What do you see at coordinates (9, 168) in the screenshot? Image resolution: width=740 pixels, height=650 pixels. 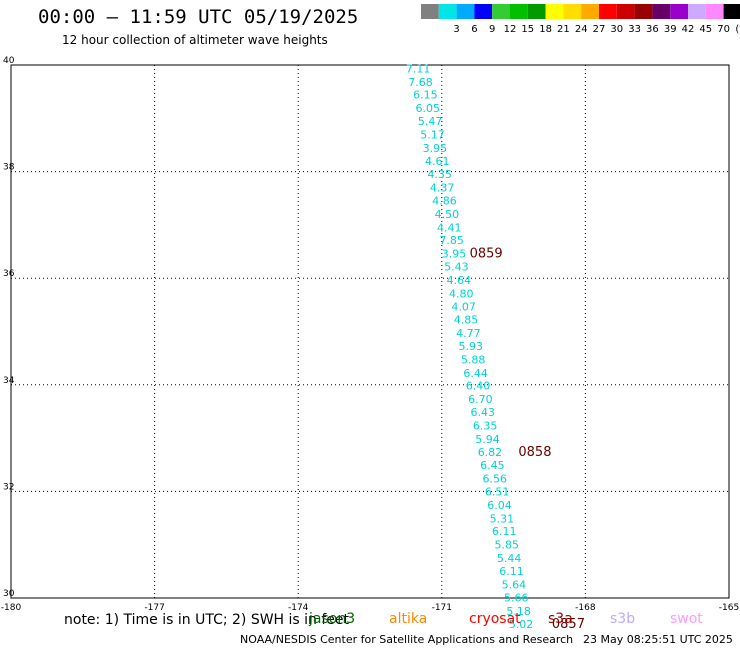 I see `lat-tick-label: 38` at bounding box center [9, 168].